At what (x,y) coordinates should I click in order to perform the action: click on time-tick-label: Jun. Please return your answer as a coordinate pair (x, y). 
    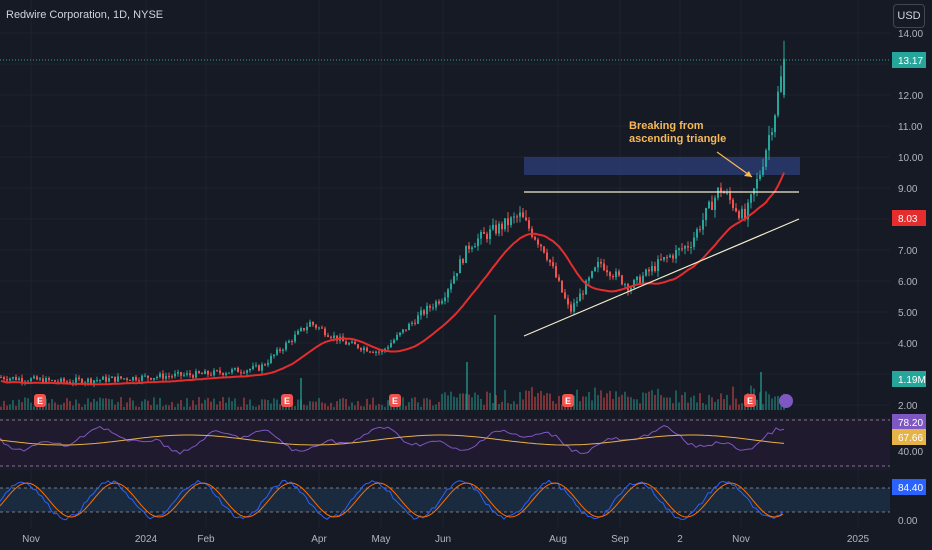
    Looking at the image, I should click on (443, 539).